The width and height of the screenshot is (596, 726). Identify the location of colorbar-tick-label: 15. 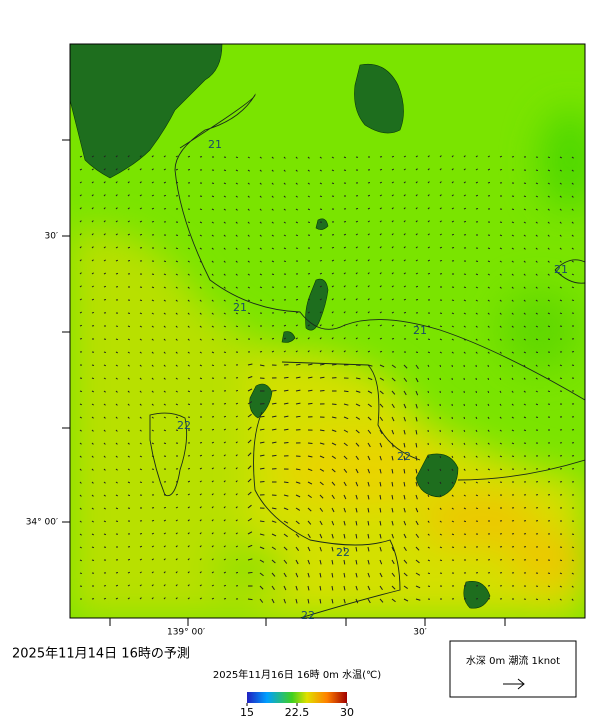
(247, 712).